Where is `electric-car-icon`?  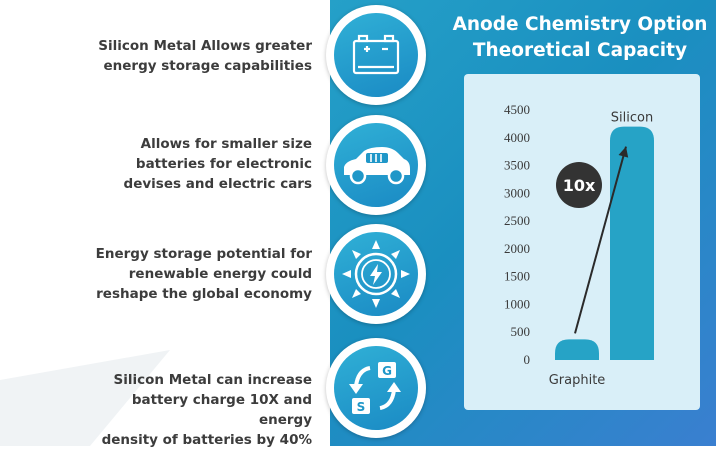 electric-car-icon is located at coordinates (377, 166).